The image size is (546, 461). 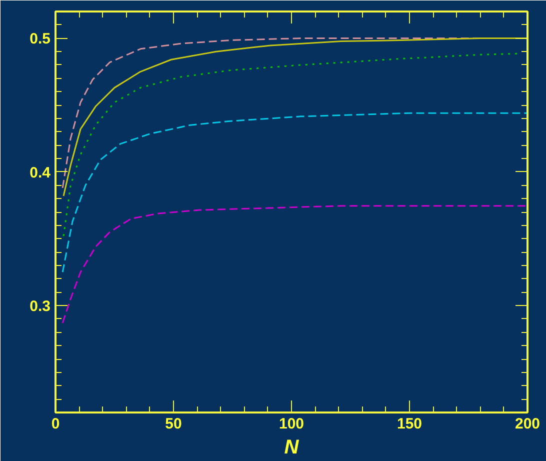 I want to click on x-tick-label: 100, so click(x=291, y=424).